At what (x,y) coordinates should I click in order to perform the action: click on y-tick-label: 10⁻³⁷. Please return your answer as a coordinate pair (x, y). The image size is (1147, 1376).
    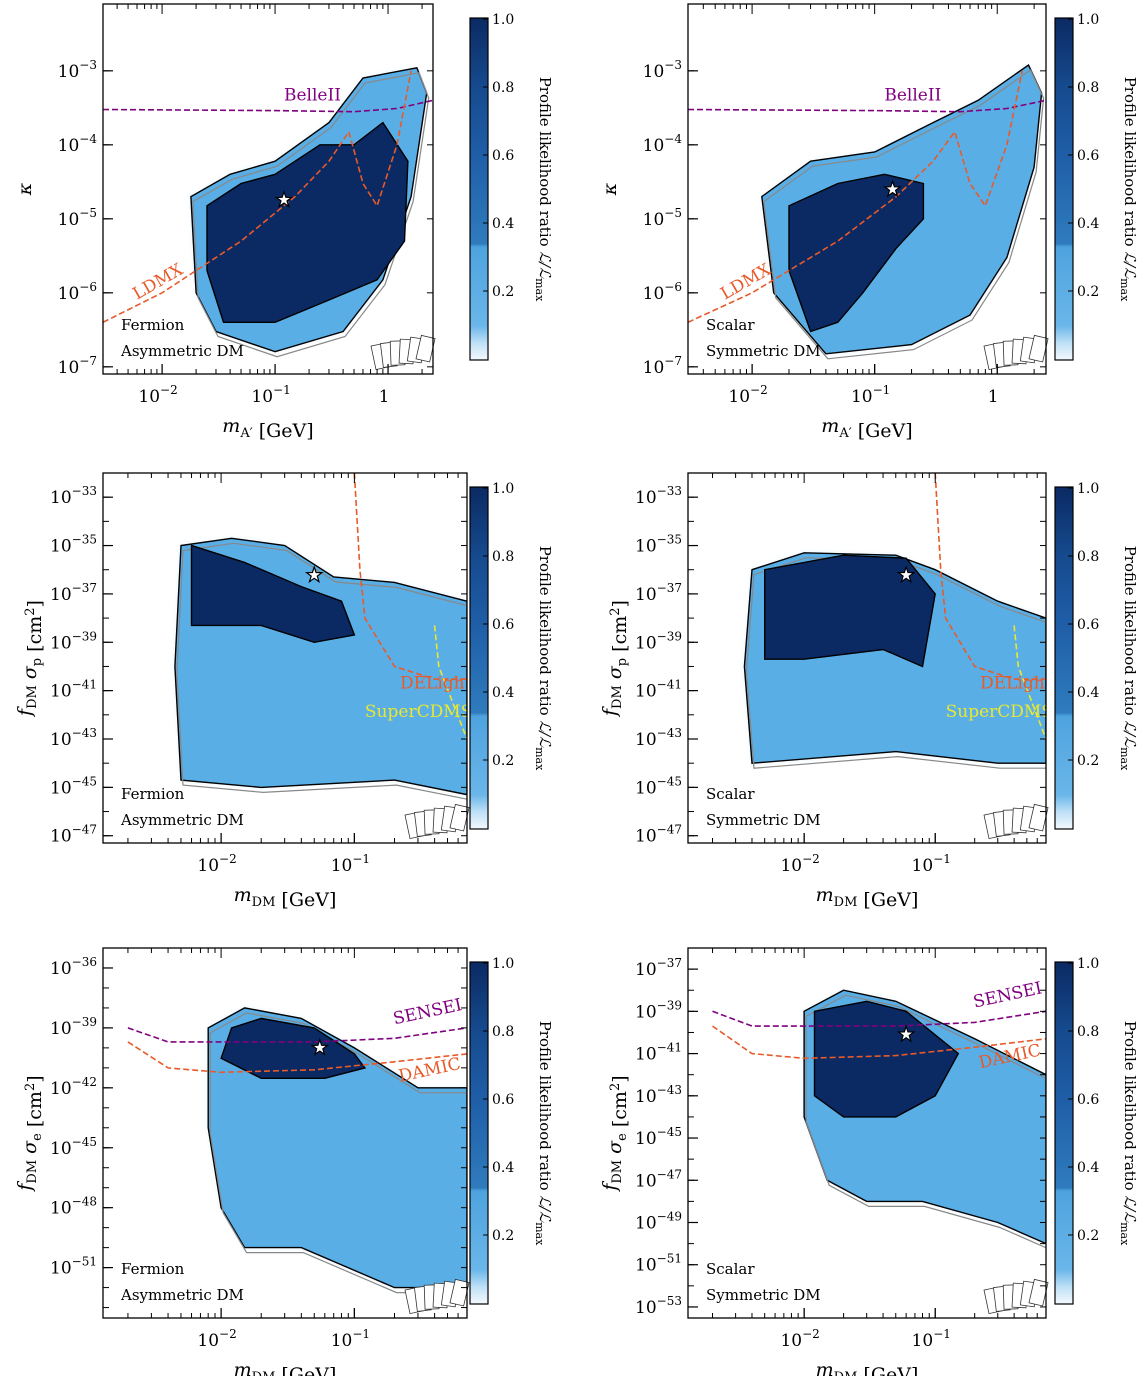
    Looking at the image, I should click on (658, 593).